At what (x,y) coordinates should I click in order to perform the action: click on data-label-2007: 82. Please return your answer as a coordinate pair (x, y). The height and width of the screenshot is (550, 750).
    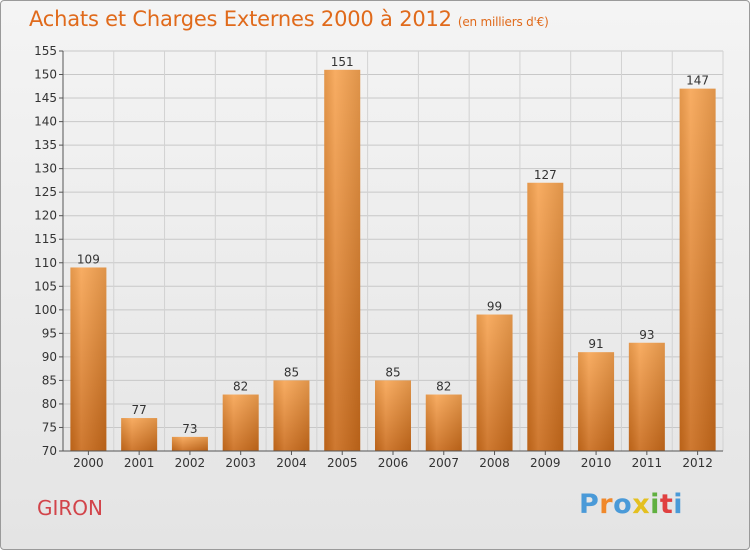
    Looking at the image, I should click on (443, 387).